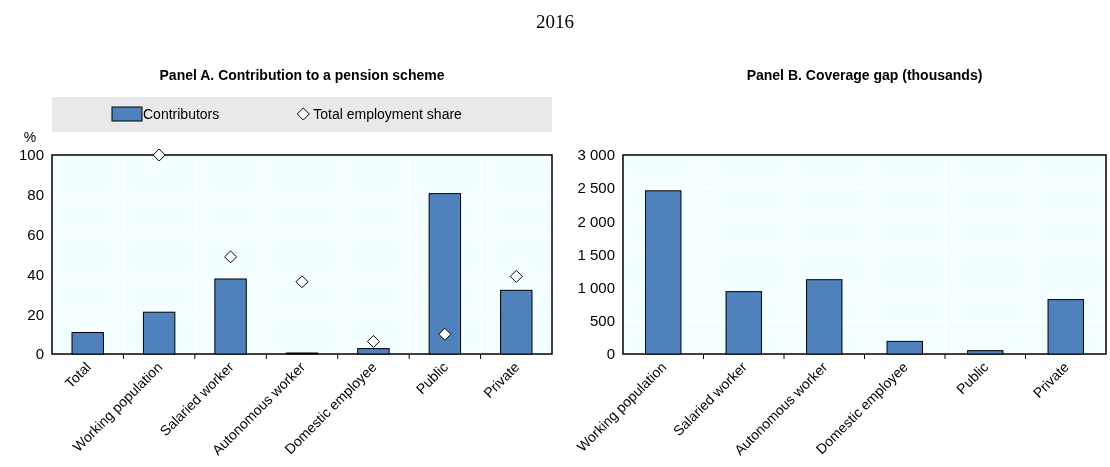 The image size is (1110, 467). I want to click on y-tick-label: 2 000, so click(596, 221).